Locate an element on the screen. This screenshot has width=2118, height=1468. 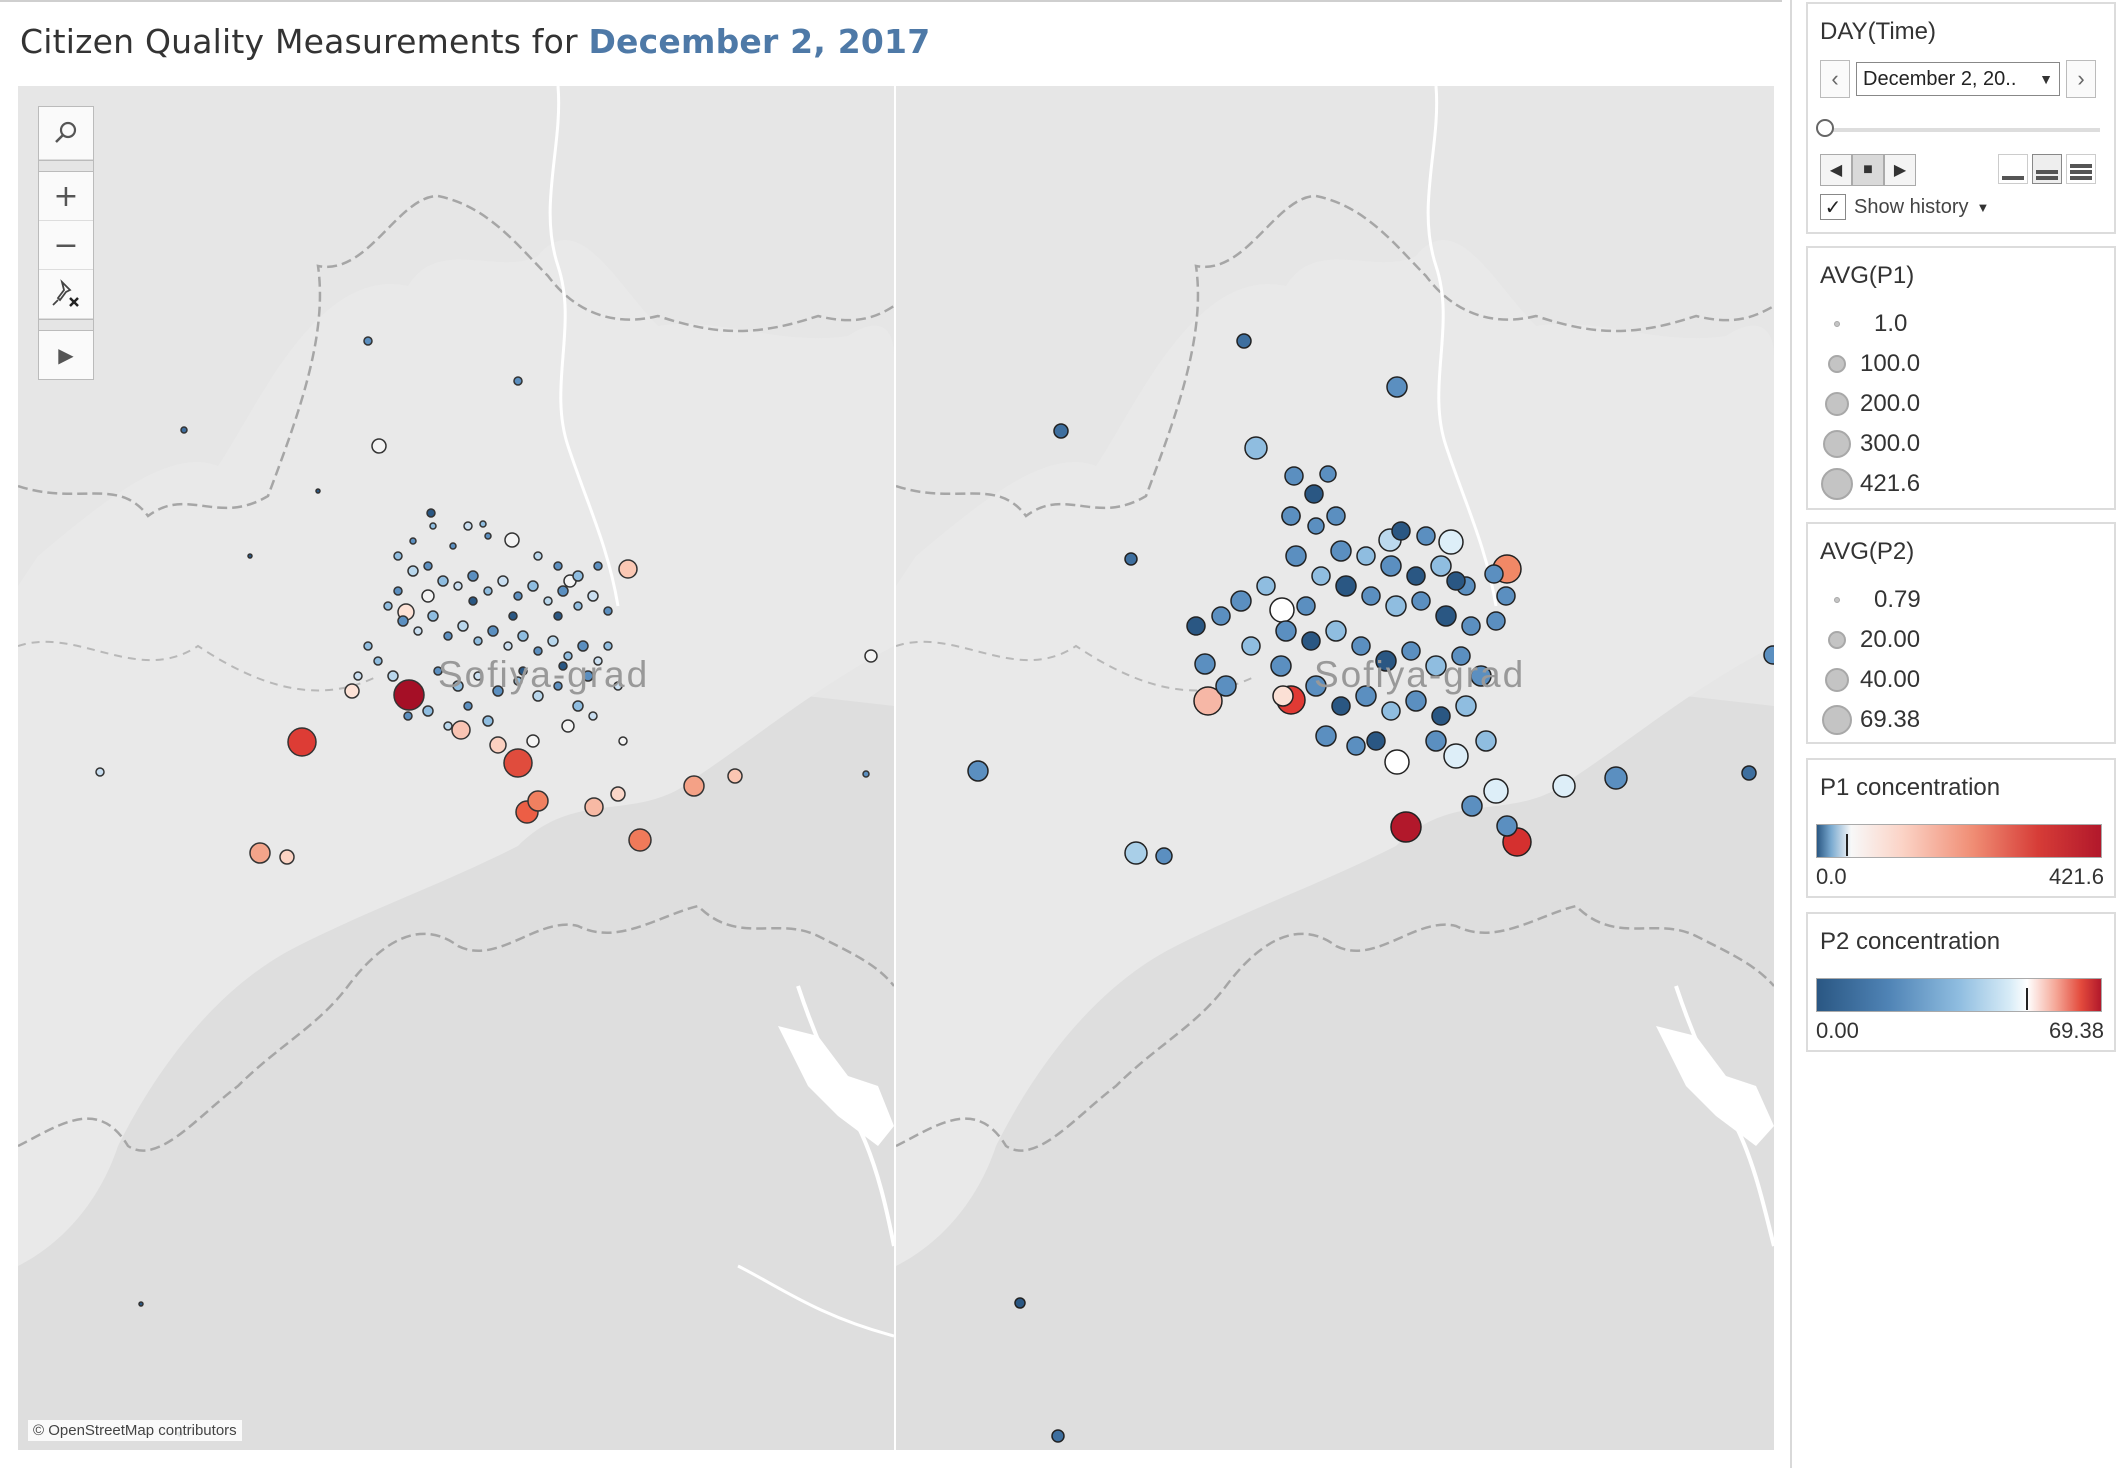
toolbar-gap is located at coordinates (66, 325).